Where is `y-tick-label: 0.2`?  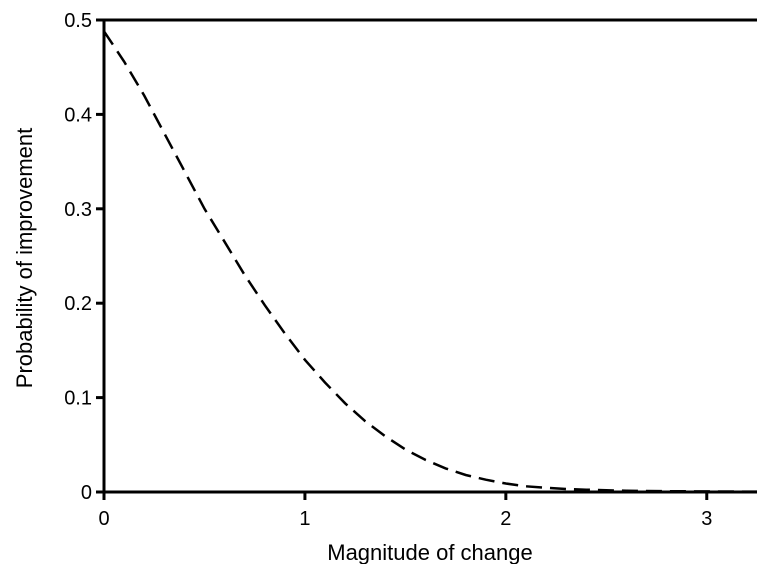
y-tick-label: 0.2 is located at coordinates (78, 304).